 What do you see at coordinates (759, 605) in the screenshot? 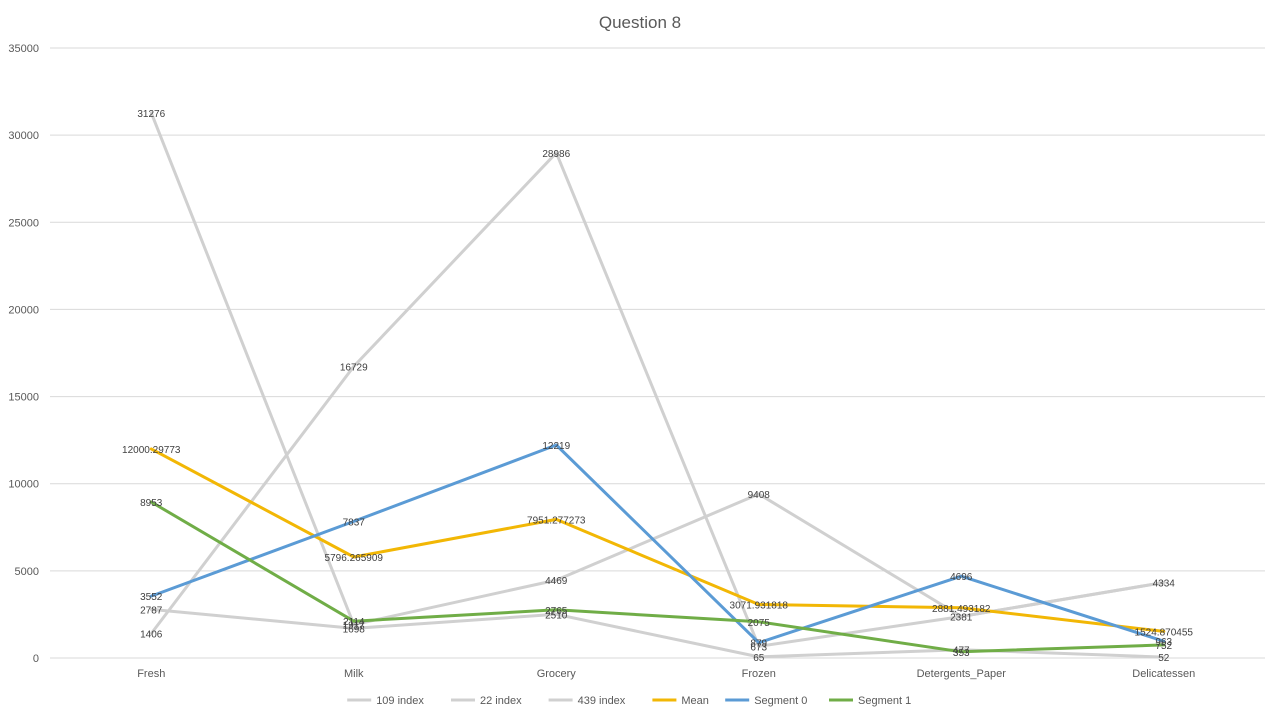
I see `data-label: 3071.931818` at bounding box center [759, 605].